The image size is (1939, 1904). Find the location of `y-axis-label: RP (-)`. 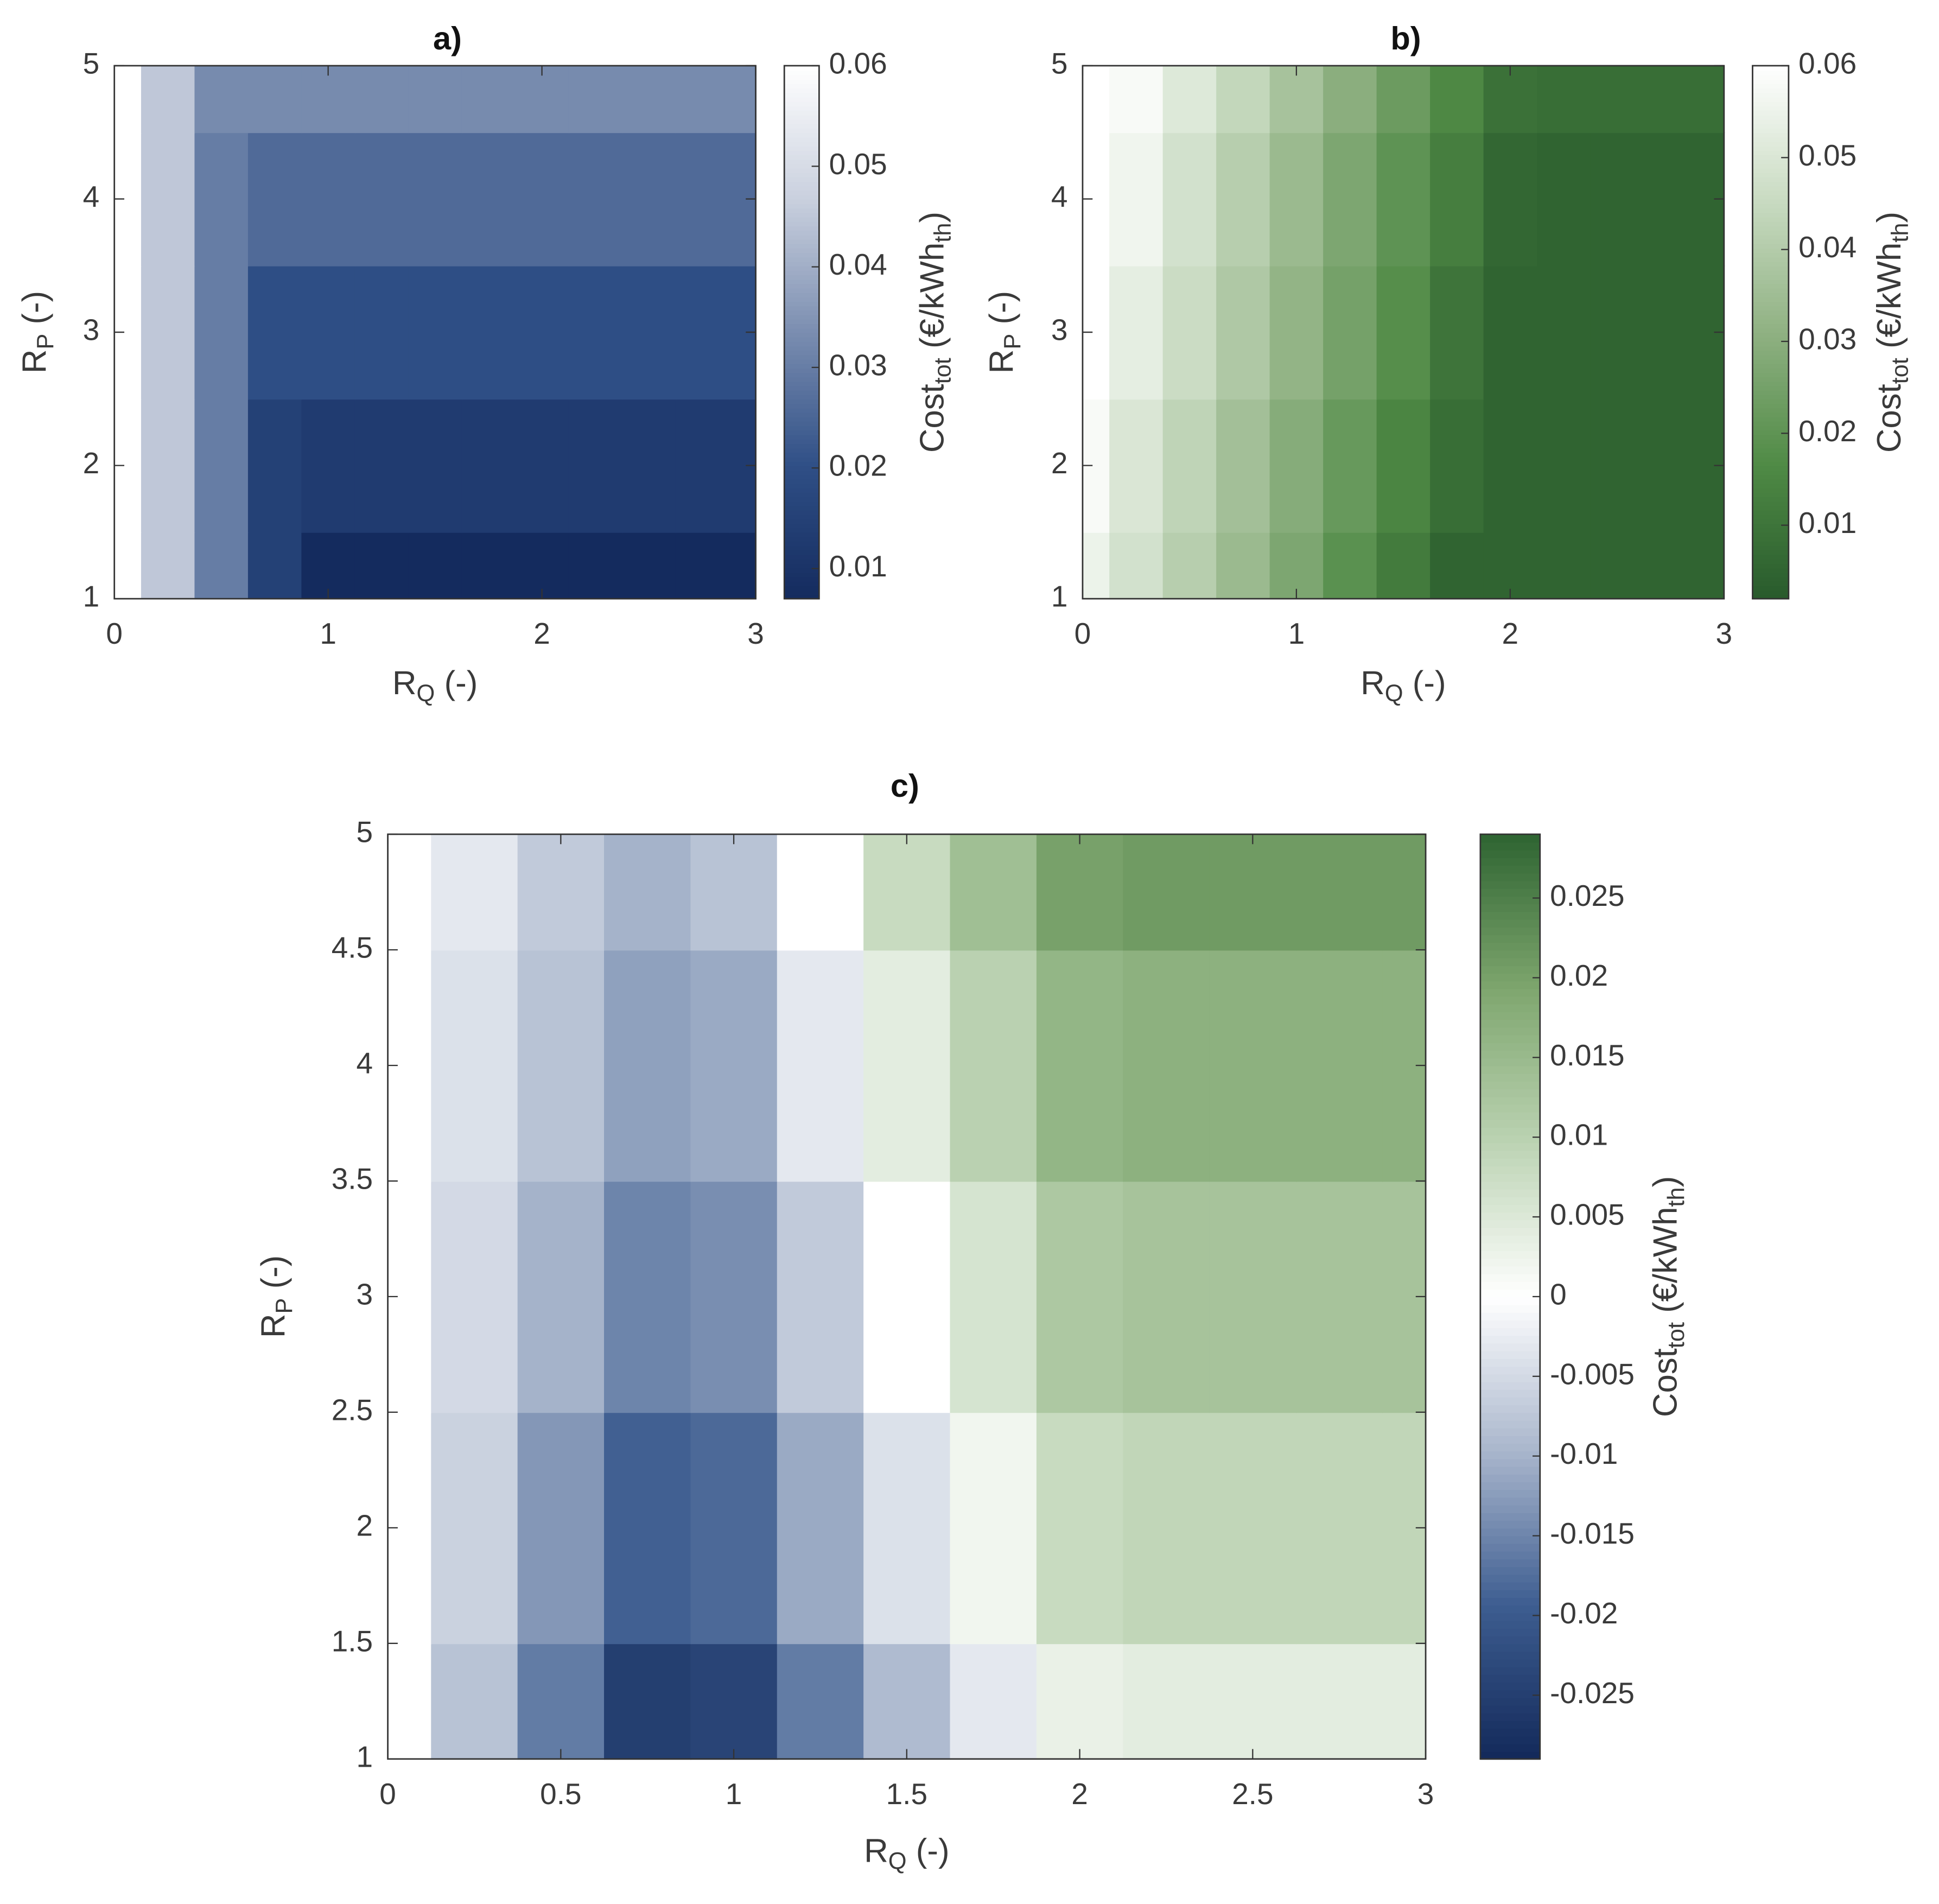

y-axis-label: RP (-) is located at coordinates (1005, 332).